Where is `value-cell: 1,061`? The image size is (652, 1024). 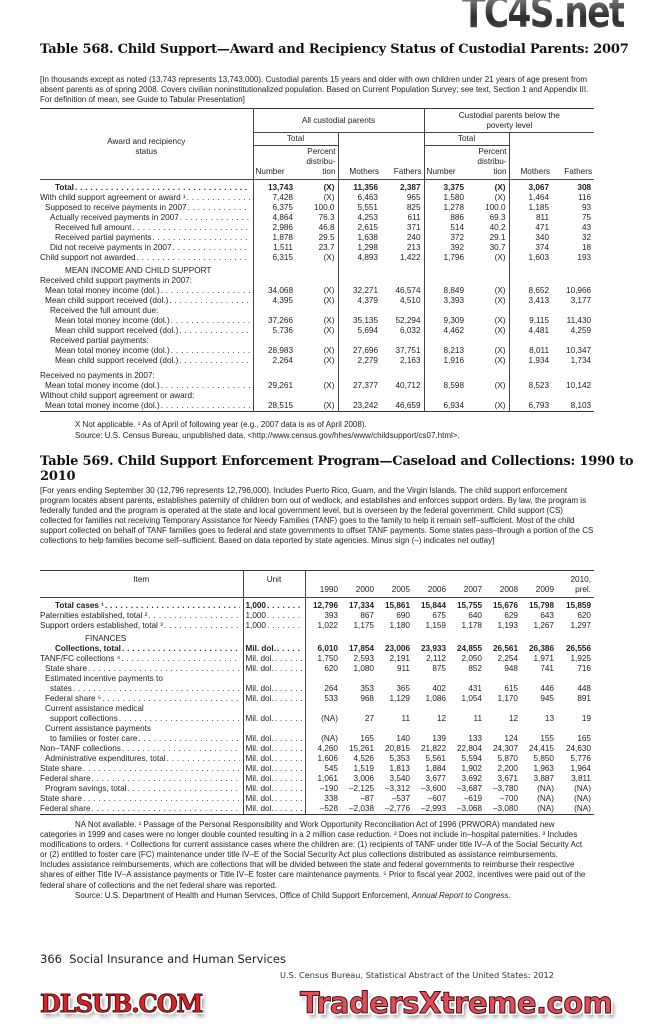
value-cell: 1,061 is located at coordinates (322, 779).